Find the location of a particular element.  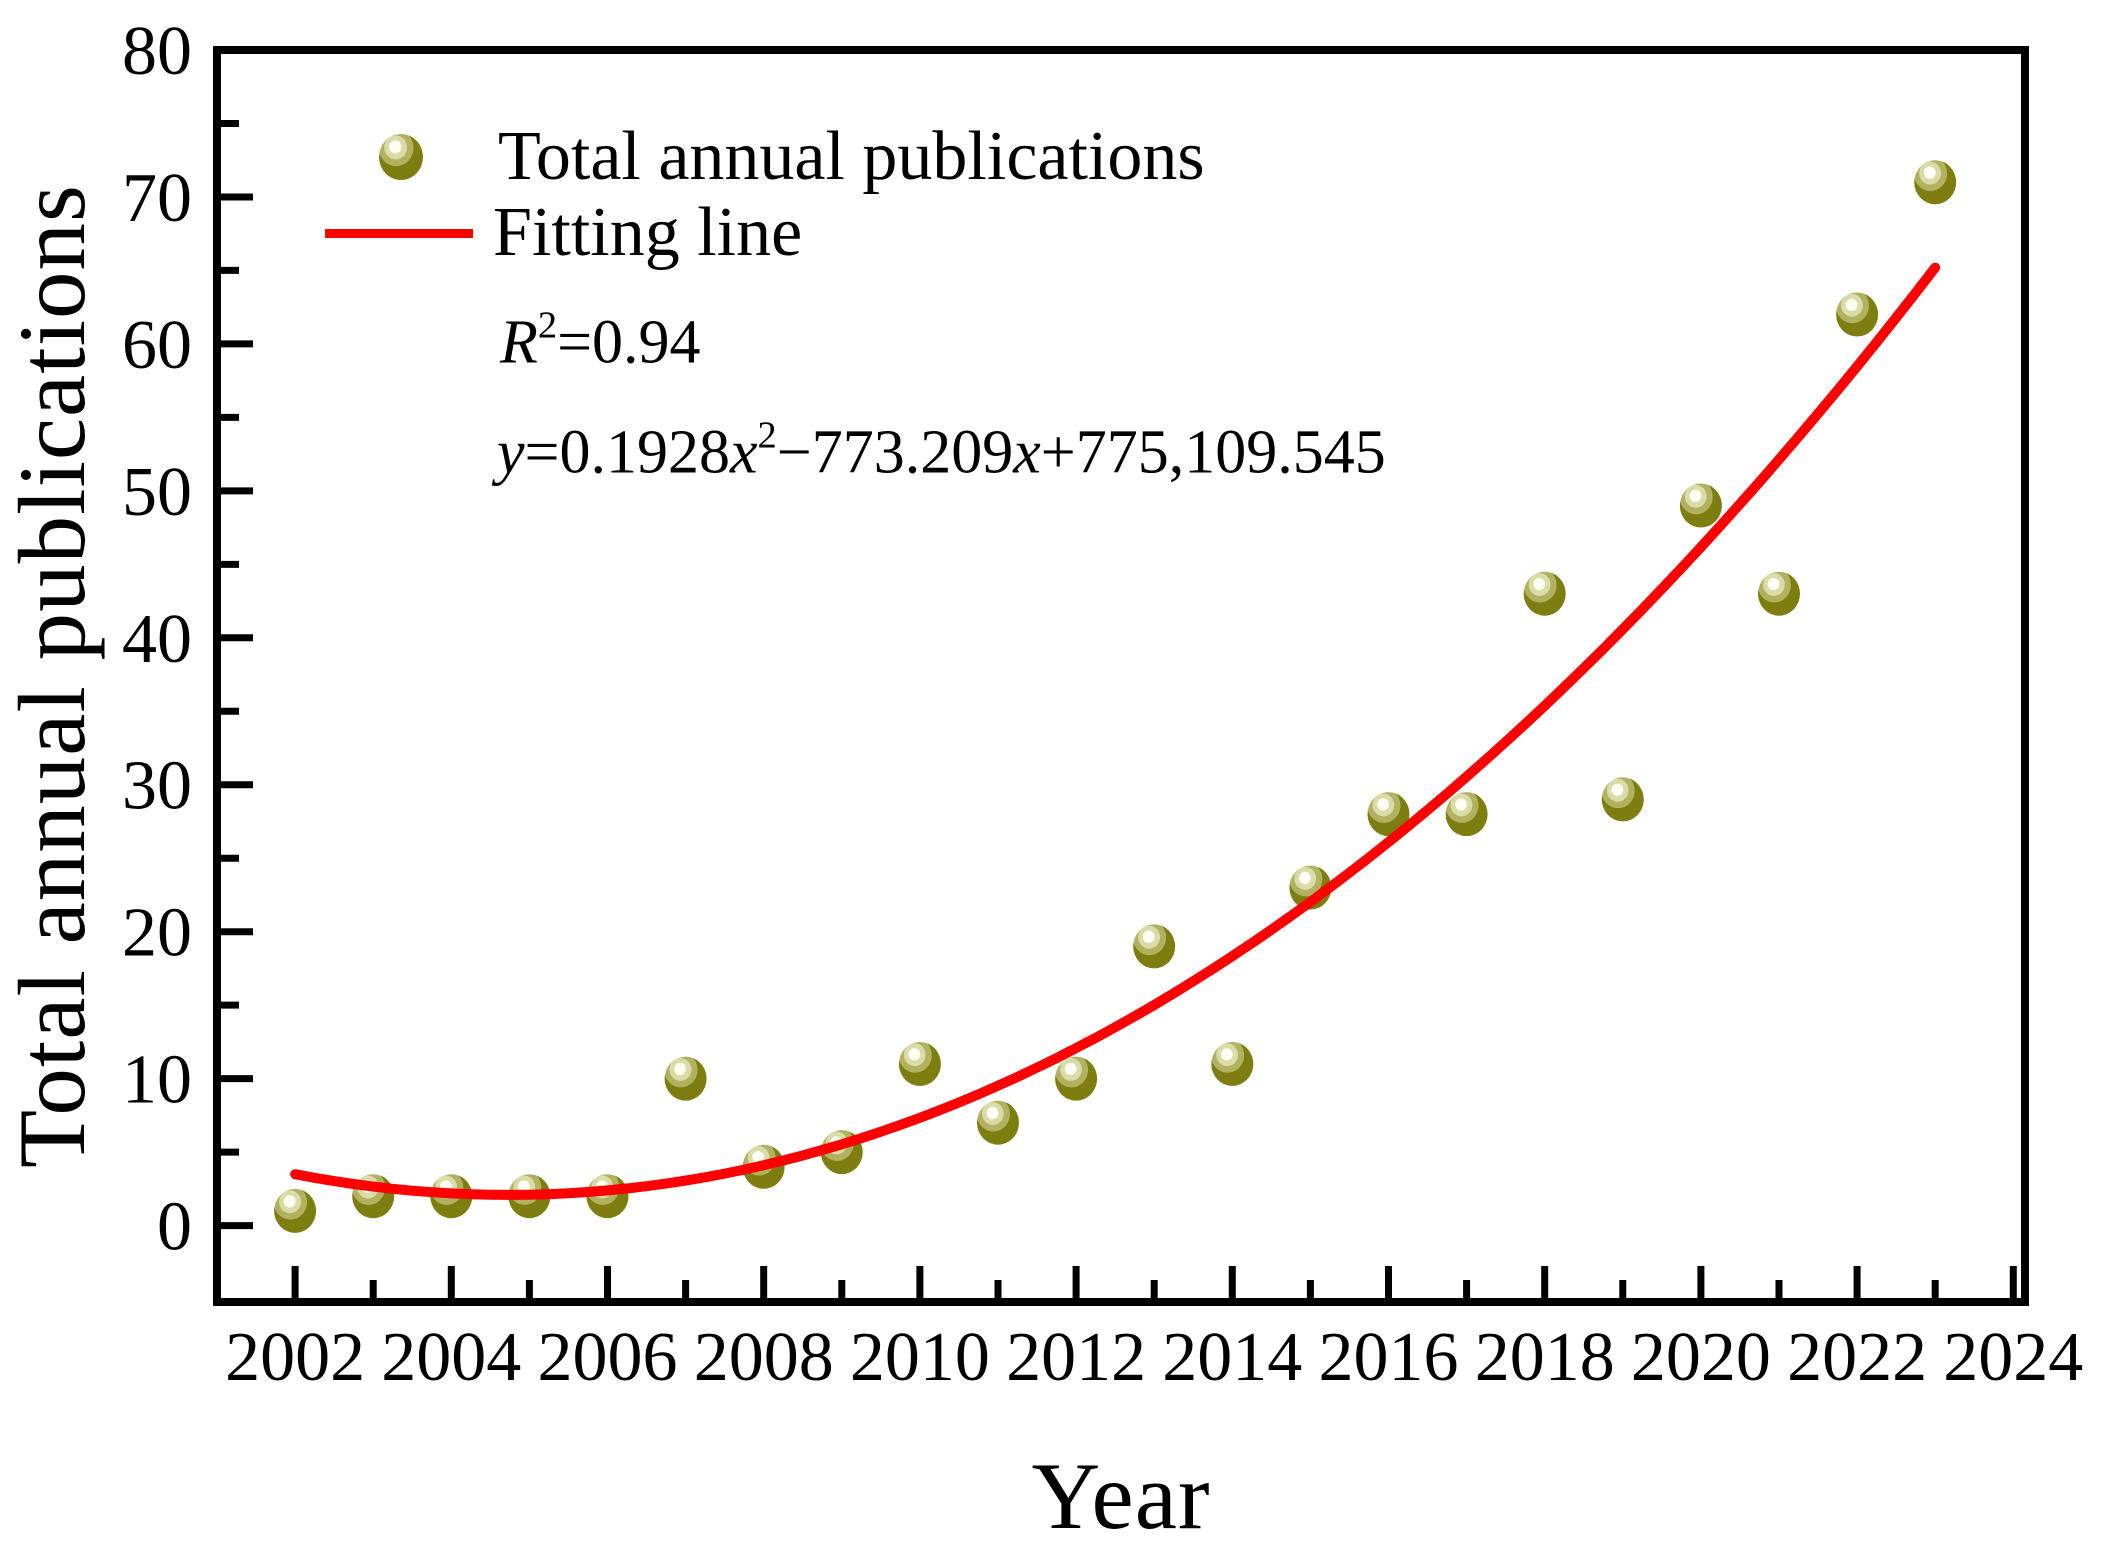

annotation-part: +775,109.545 is located at coordinates (1213, 452).